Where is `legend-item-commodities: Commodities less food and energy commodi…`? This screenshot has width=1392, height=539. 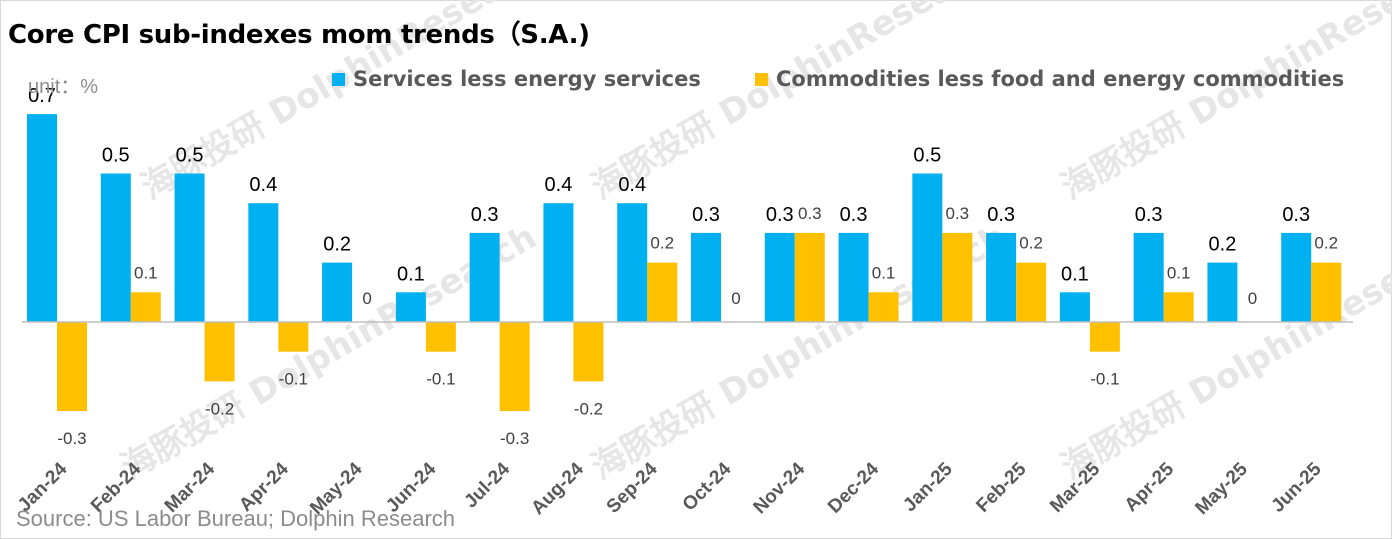
legend-item-commodities: Commodities less food and energy commodi… is located at coordinates (1049, 79).